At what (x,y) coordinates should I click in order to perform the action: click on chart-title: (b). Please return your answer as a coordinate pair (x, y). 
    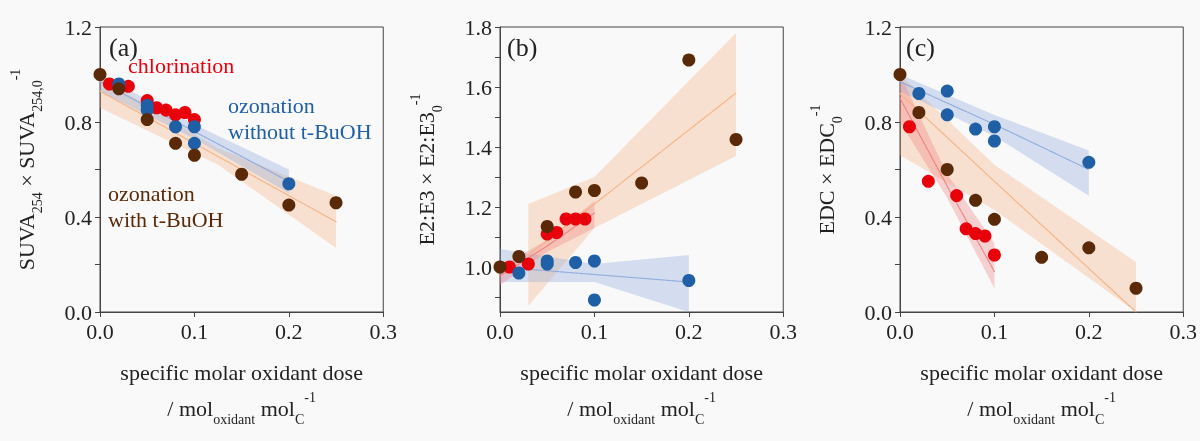
    Looking at the image, I should click on (522, 47).